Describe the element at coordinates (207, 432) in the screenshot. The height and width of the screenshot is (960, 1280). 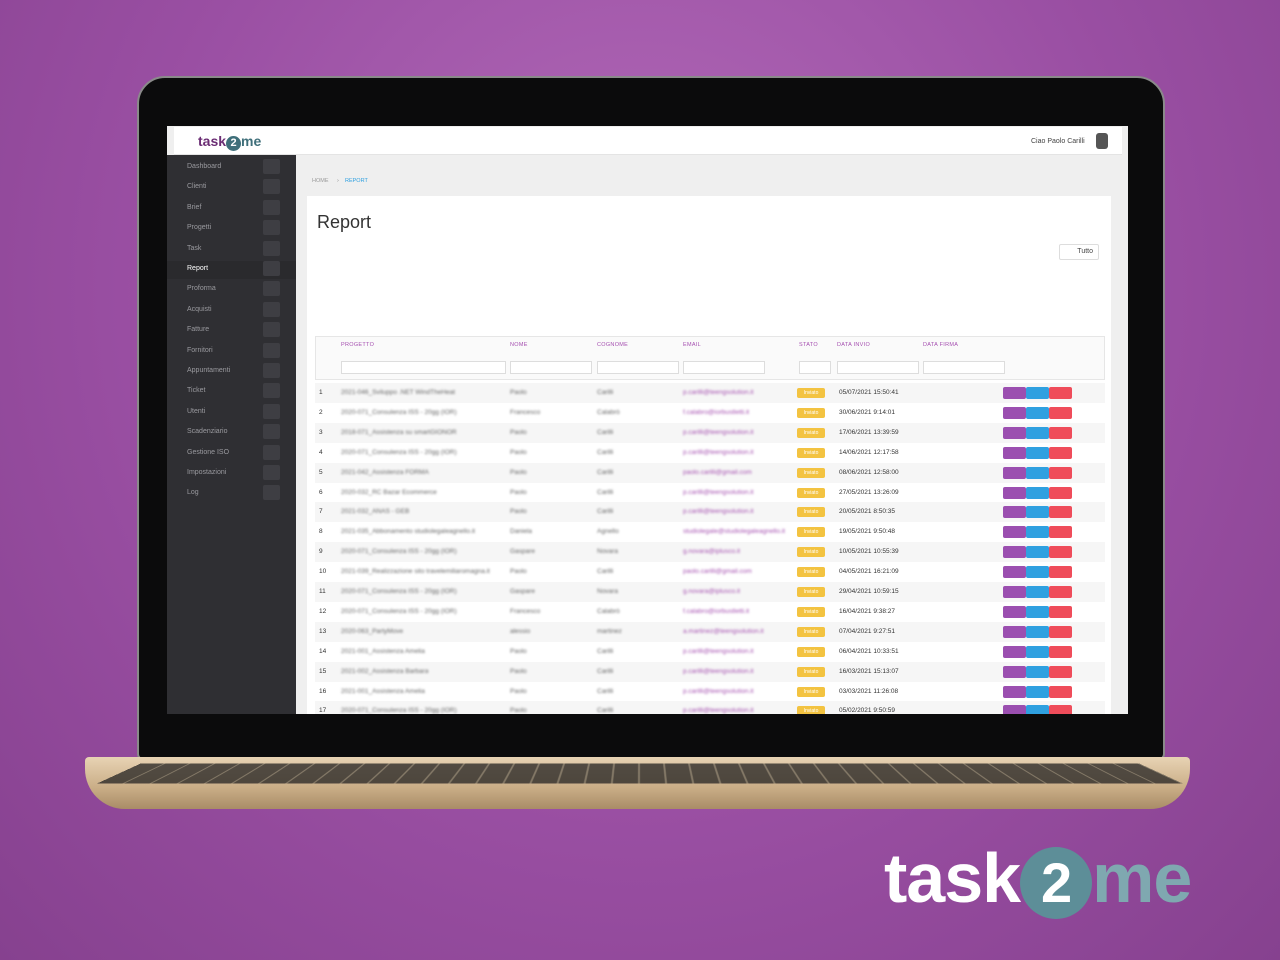
I see `menu-item: Scadenziario` at that location.